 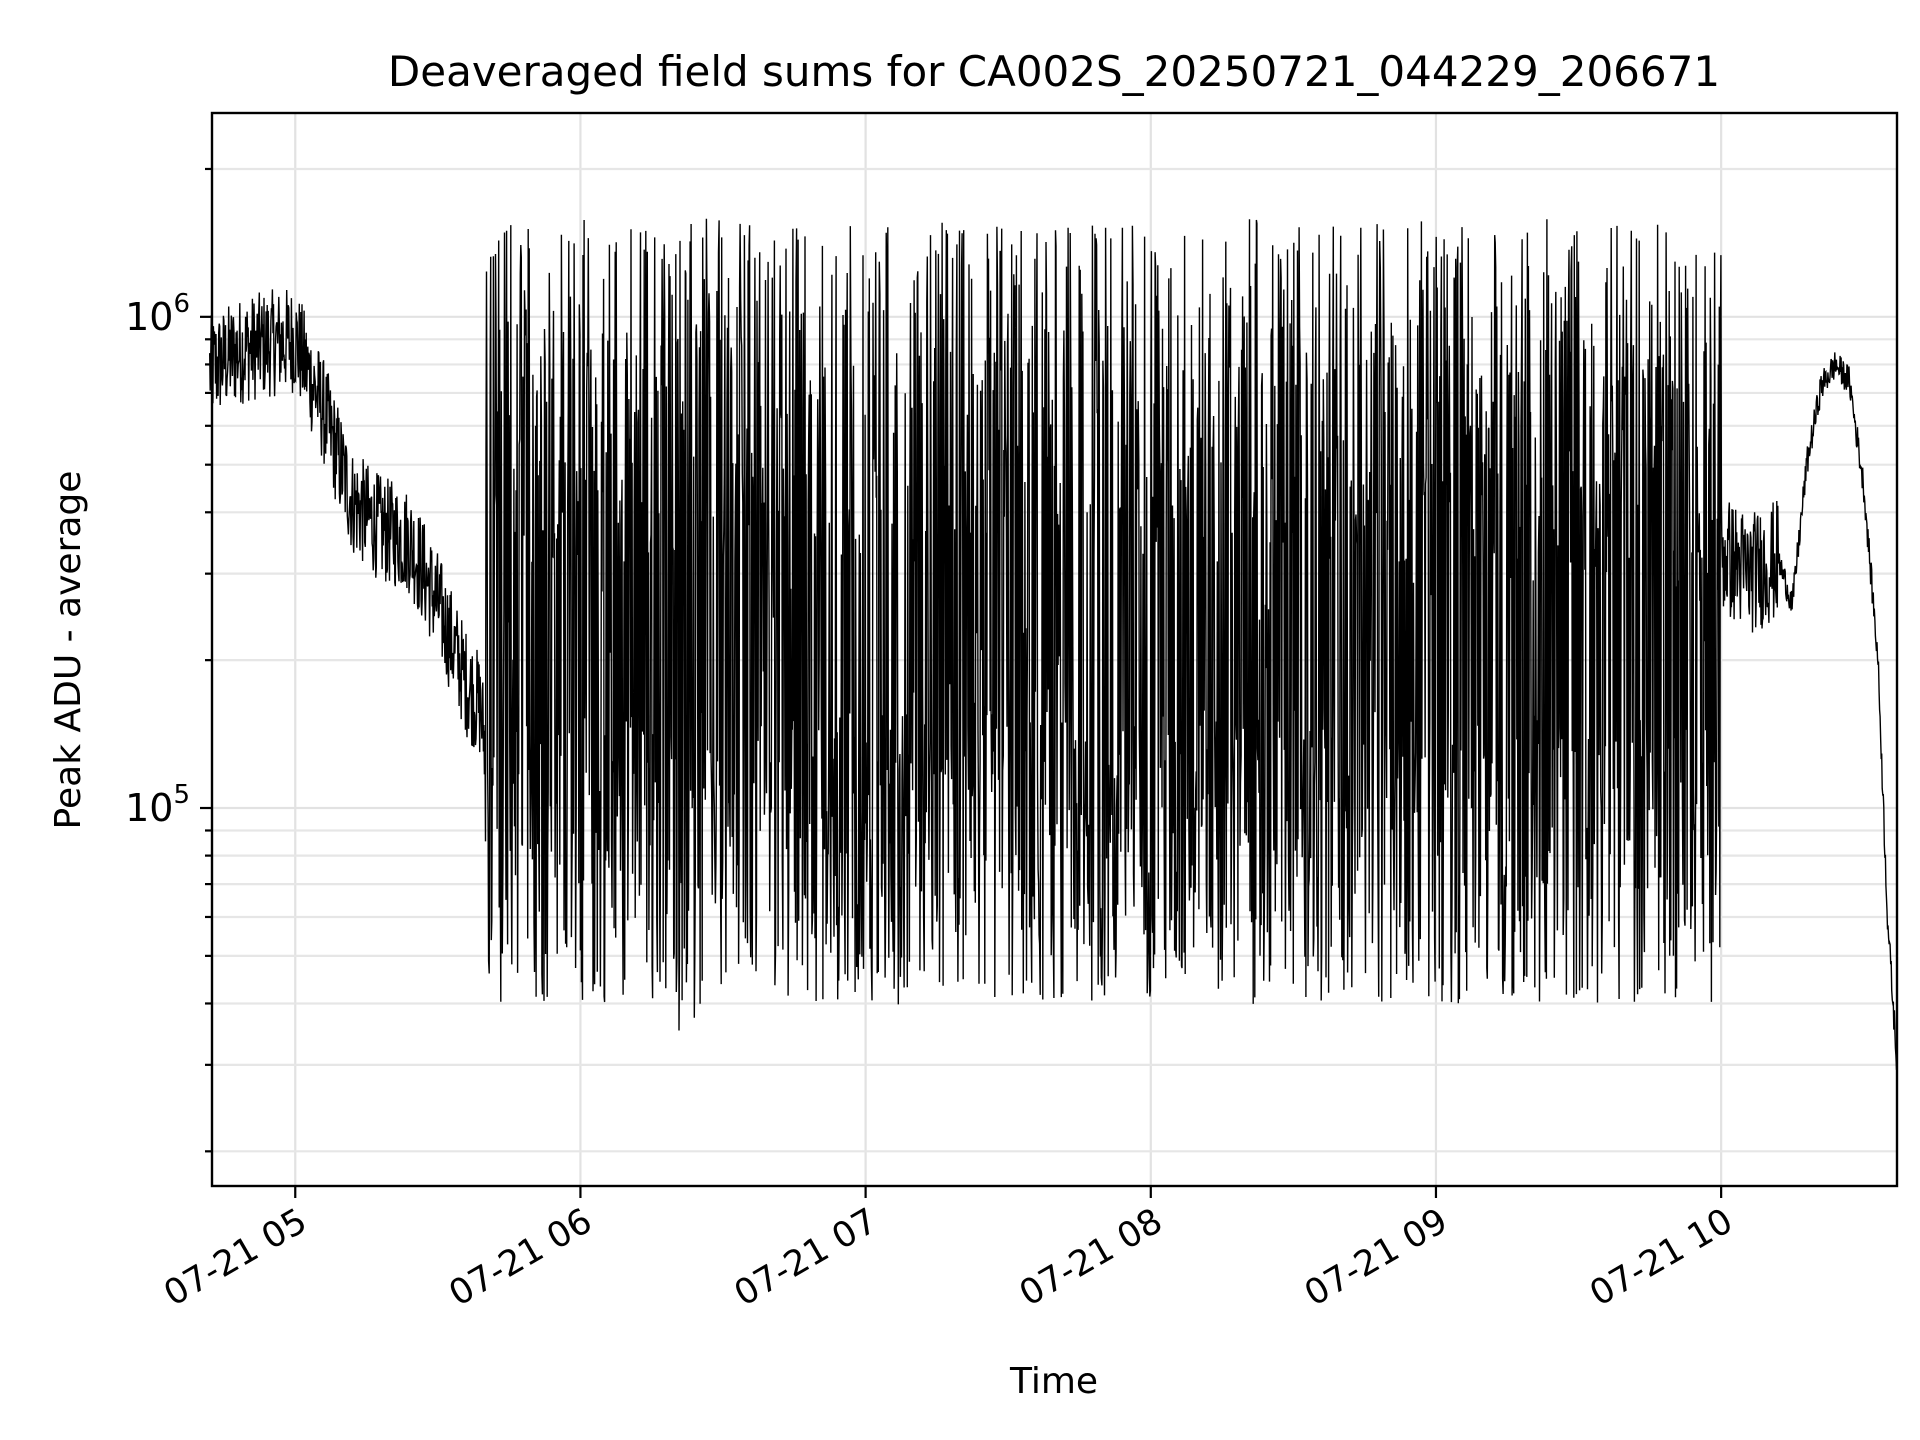 What do you see at coordinates (157, 805) in the screenshot?
I see `y-tick-label: 10⁵` at bounding box center [157, 805].